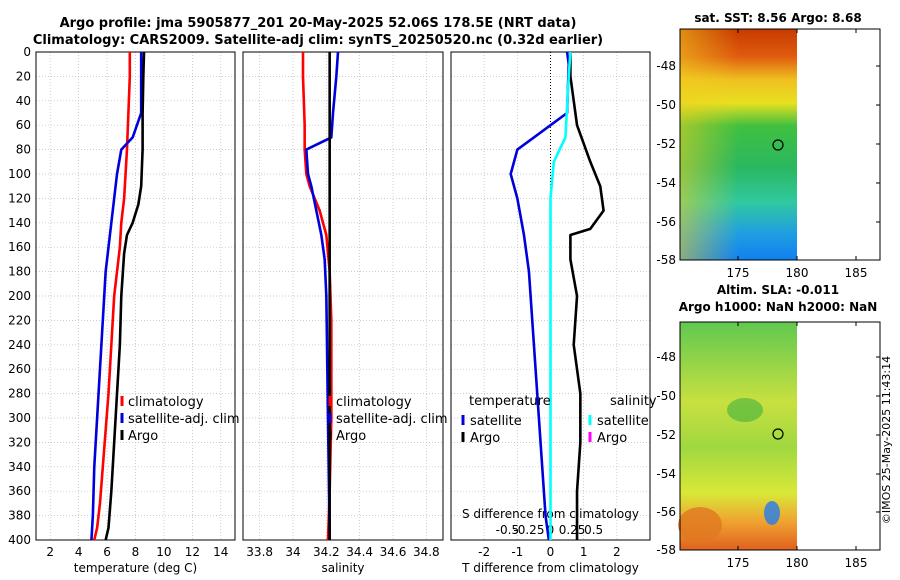 The width and height of the screenshot is (900, 580). Describe the element at coordinates (778, 307) in the screenshot. I see `sla-map-title-line2: Argo h1000: NaN h2000: NaN` at that location.